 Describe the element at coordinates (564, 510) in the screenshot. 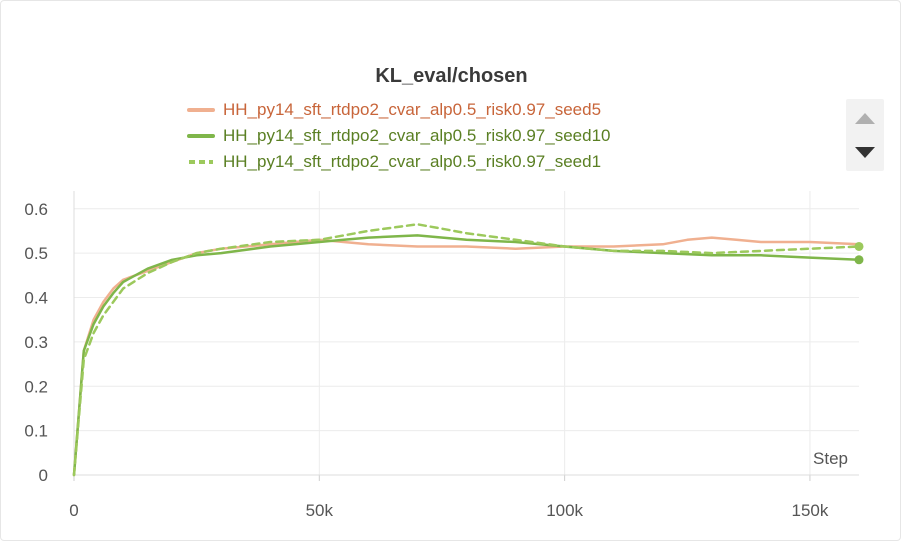

I see `x-tick-label: 100k` at that location.